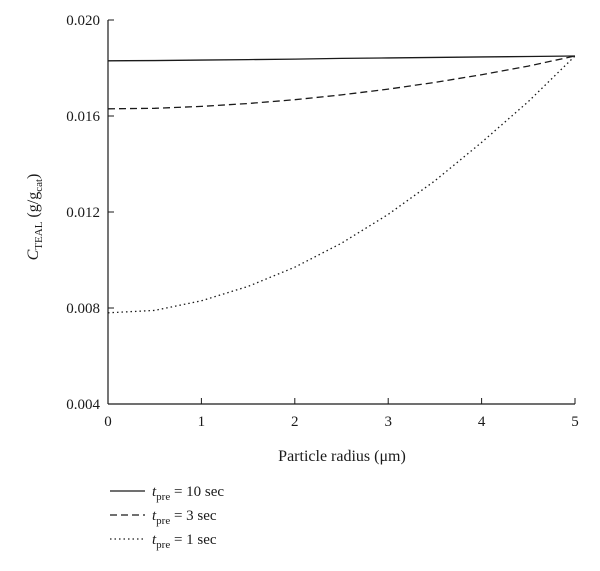 The height and width of the screenshot is (571, 600). Describe the element at coordinates (482, 422) in the screenshot. I see `x-tick-label: 4` at that location.